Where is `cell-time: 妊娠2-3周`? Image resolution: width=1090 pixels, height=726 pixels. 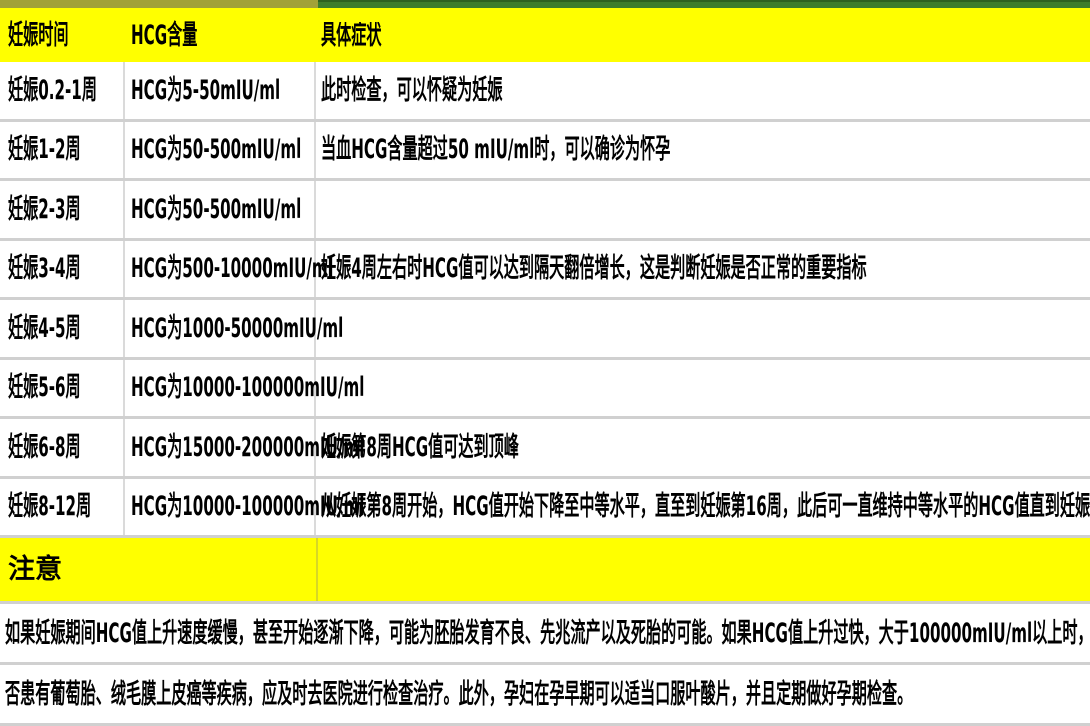 cell-time: 妊娠2-3周 is located at coordinates (62, 209).